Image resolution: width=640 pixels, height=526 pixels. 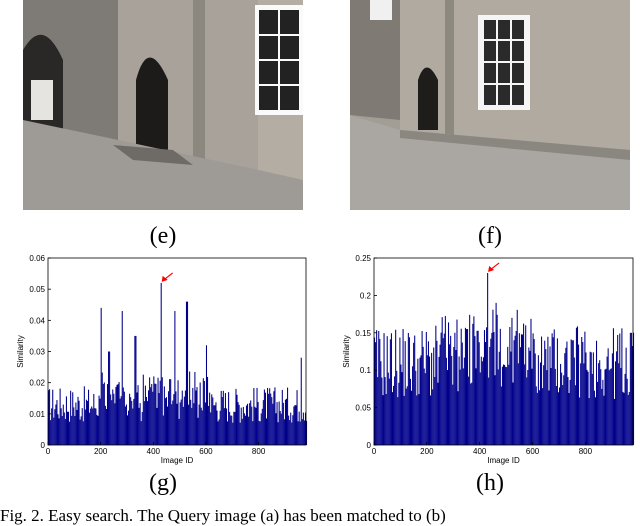 What do you see at coordinates (43, 445) in the screenshot?
I see `y-tick-label: 0` at bounding box center [43, 445].